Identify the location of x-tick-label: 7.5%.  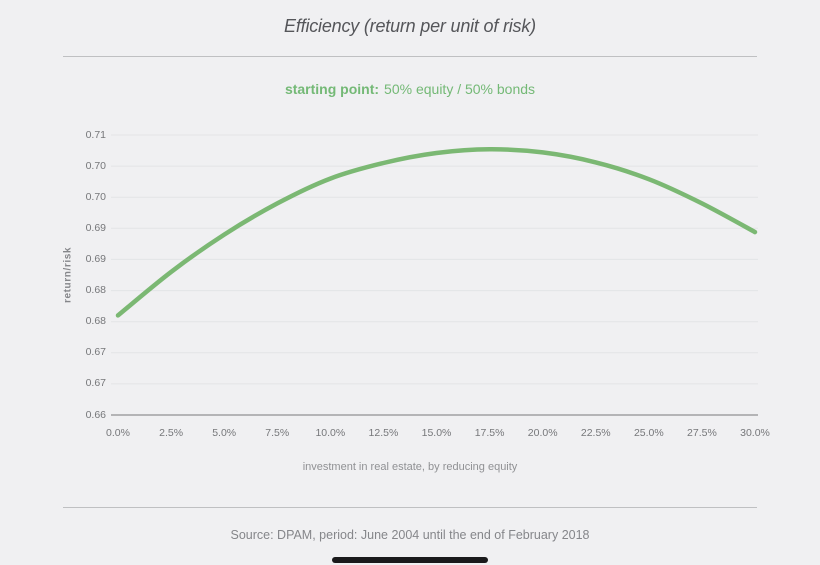
(277, 433).